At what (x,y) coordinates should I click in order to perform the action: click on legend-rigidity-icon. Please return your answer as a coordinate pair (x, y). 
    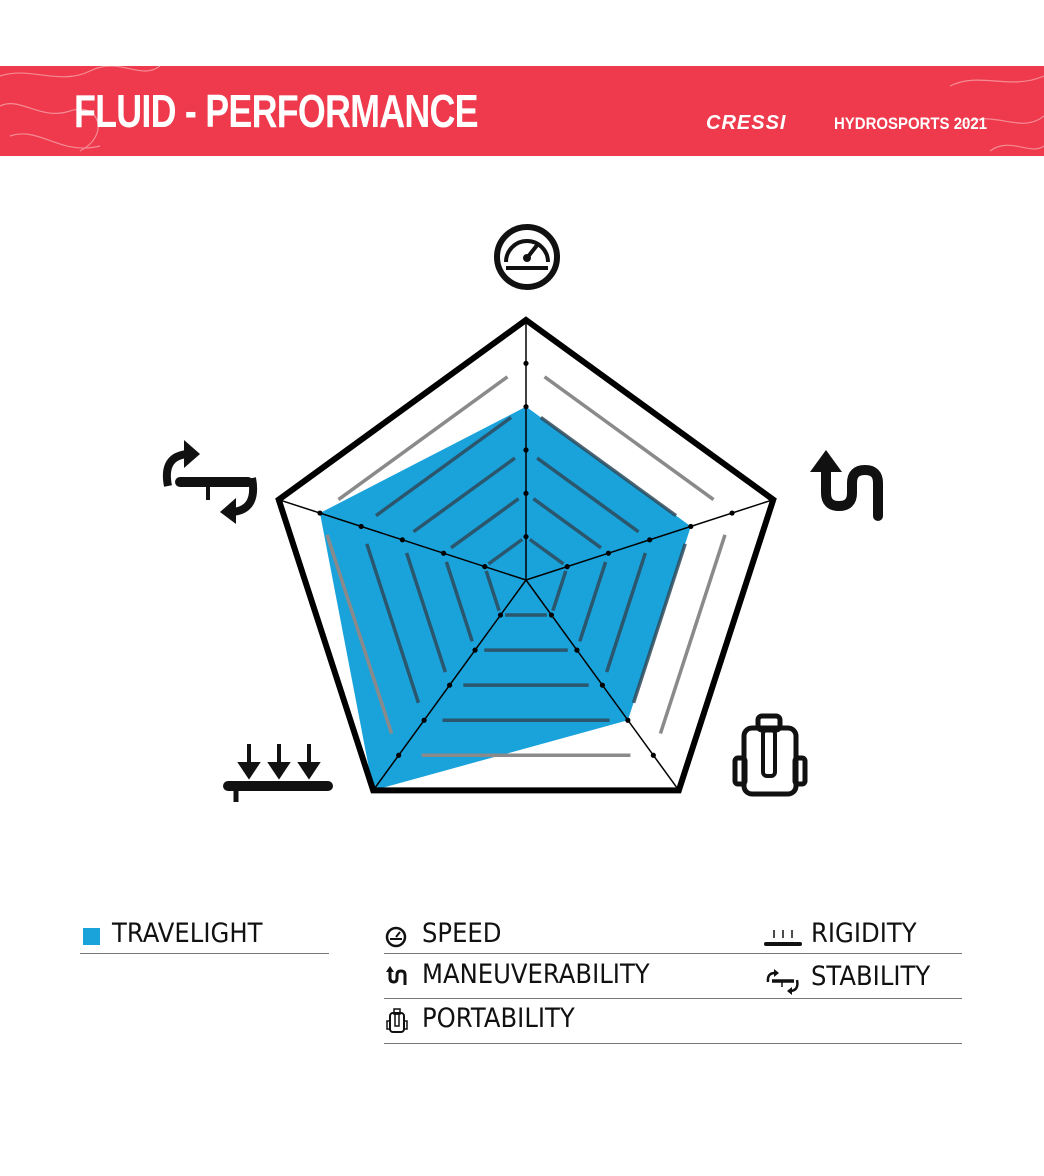
    Looking at the image, I should click on (783, 938).